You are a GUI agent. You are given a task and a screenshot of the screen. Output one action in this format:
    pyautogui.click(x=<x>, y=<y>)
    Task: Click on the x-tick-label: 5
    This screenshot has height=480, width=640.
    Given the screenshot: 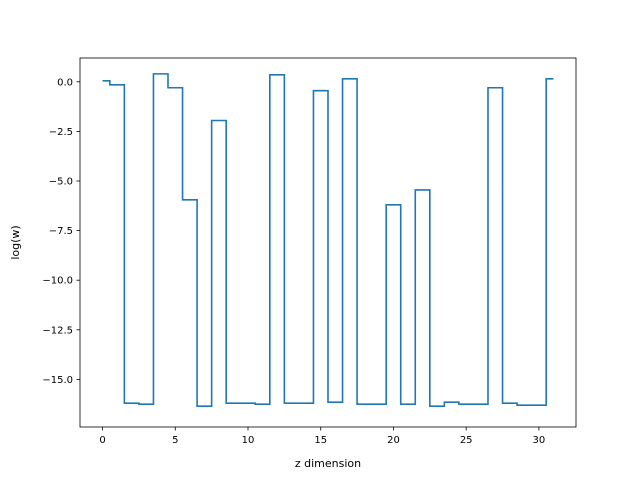 What is the action you would take?
    pyautogui.click(x=175, y=440)
    